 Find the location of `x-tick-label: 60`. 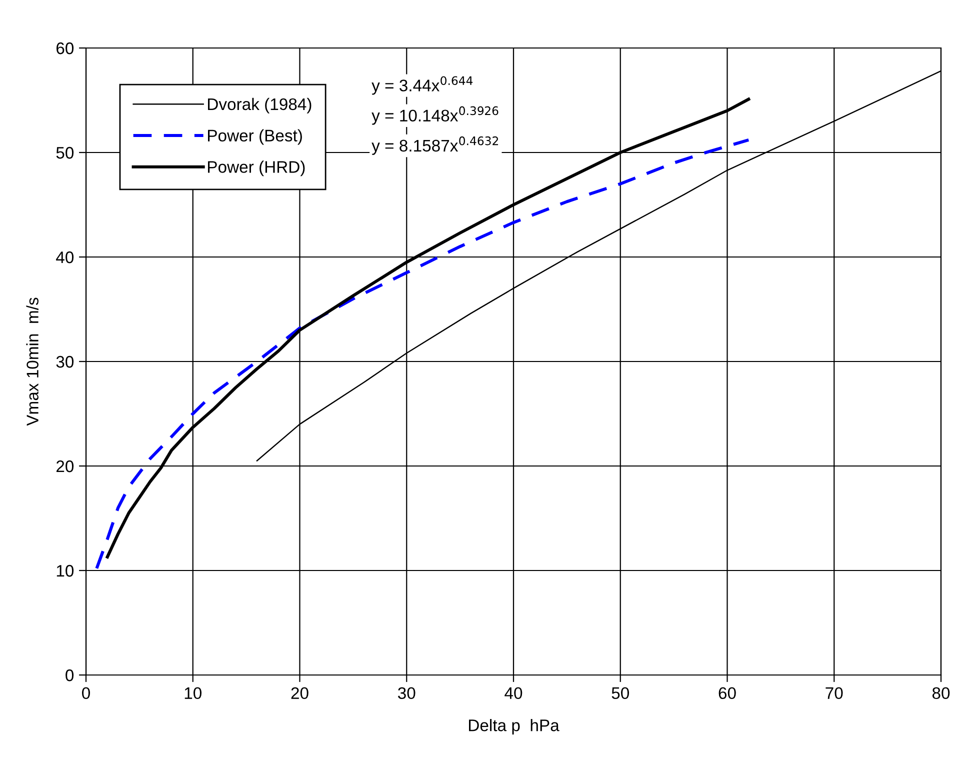

x-tick-label: 60 is located at coordinates (727, 693).